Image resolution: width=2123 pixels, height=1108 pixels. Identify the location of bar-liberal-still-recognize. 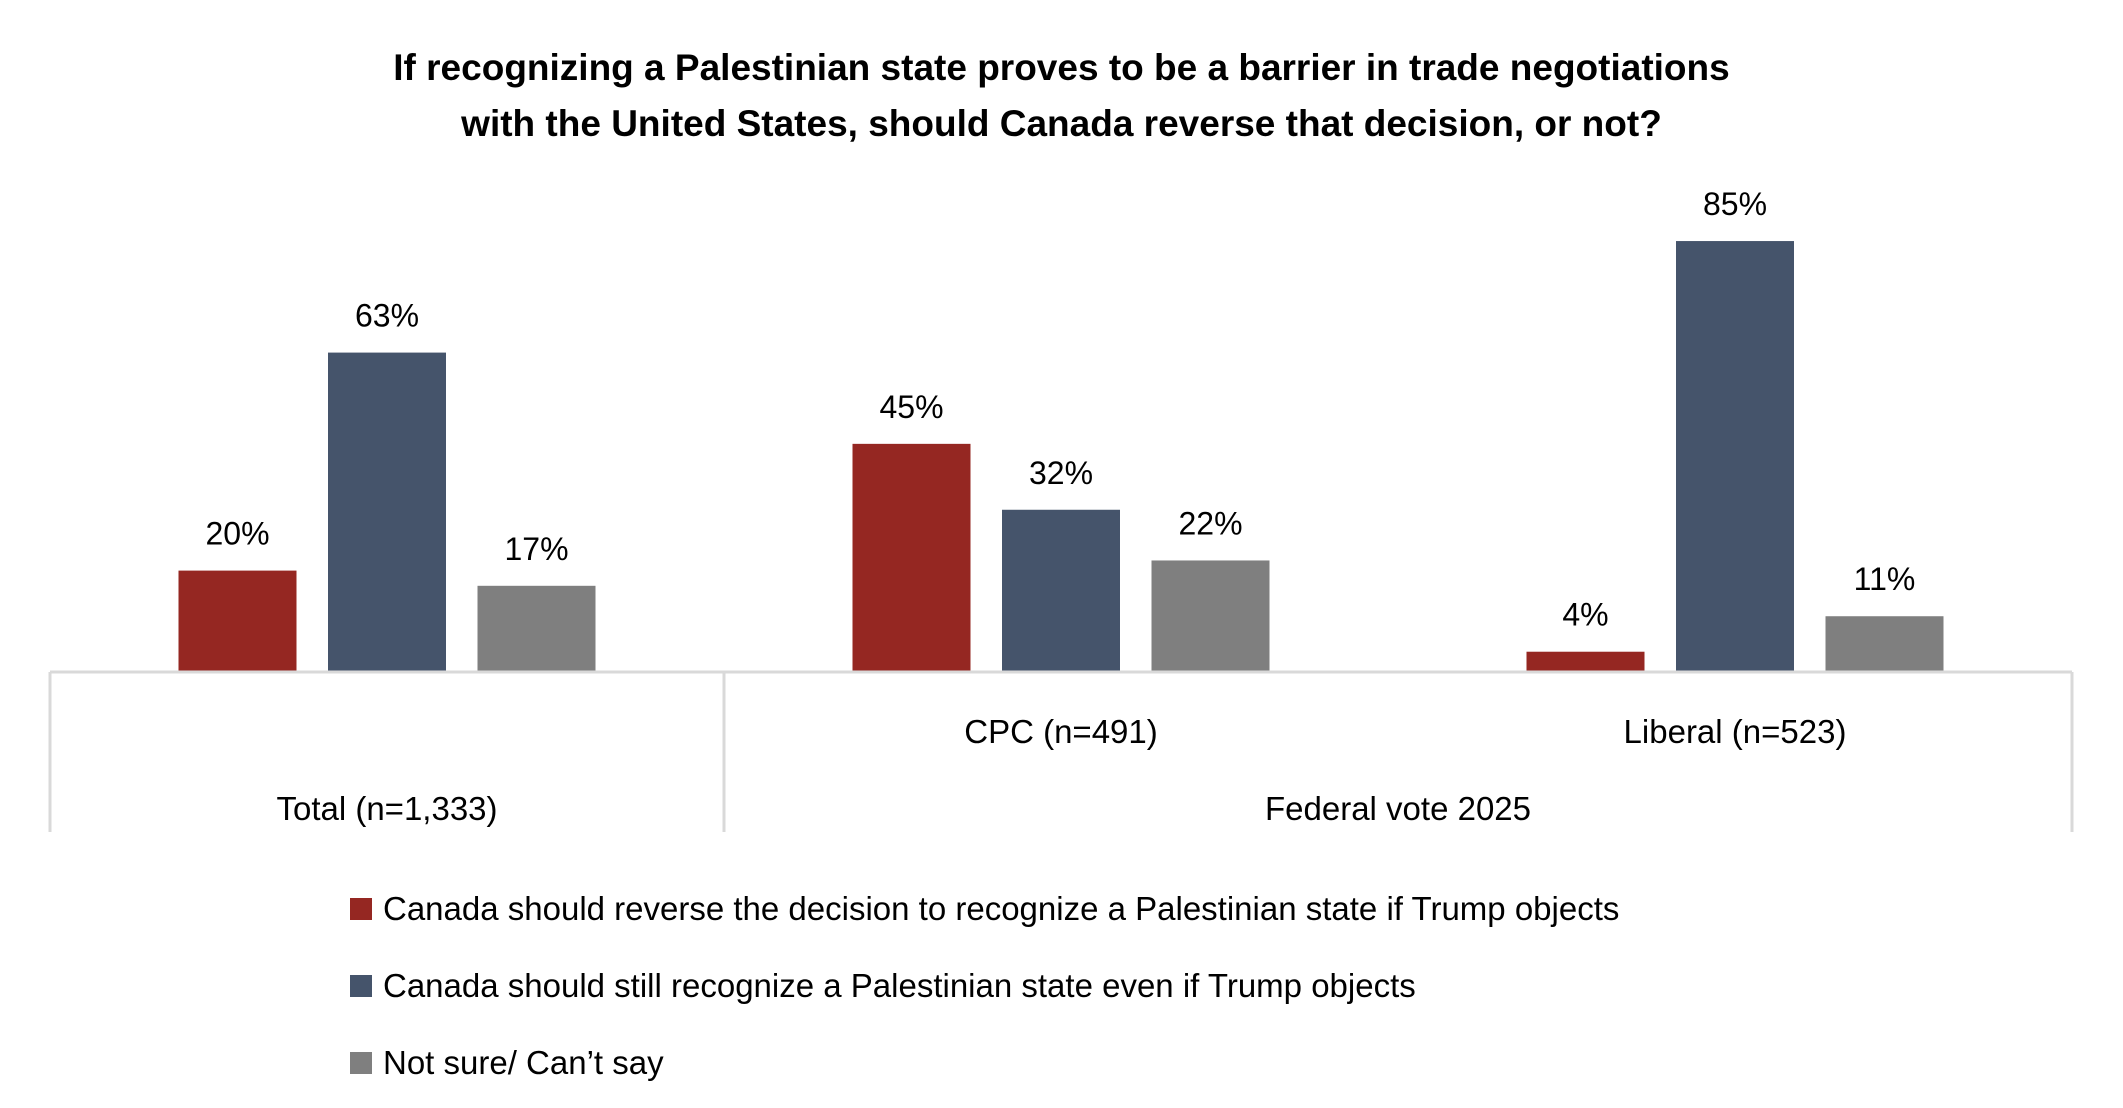
(1735, 457).